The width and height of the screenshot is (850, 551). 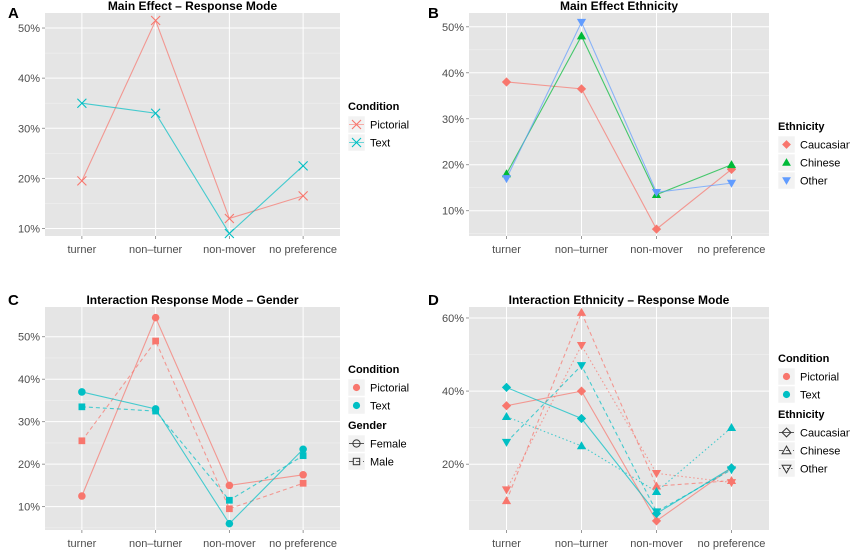 I want to click on point-text-male-turner, so click(x=82, y=407).